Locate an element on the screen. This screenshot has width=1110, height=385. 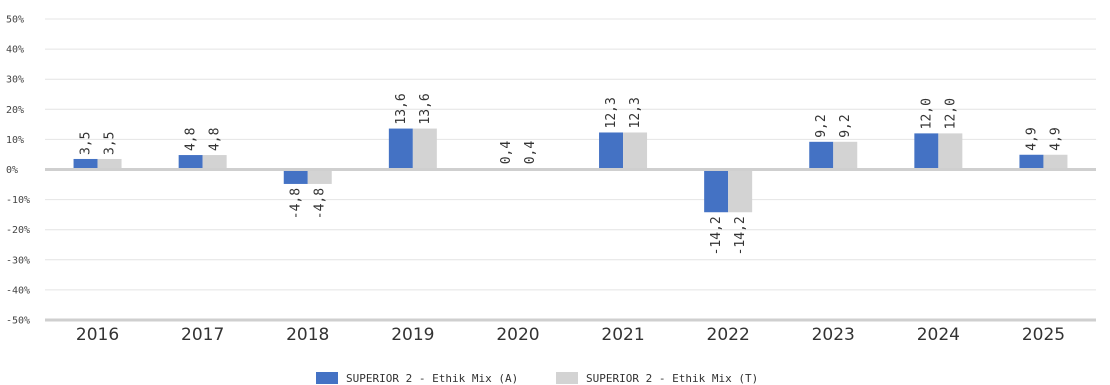
x-tick-label: 2020 is located at coordinates (517, 335).